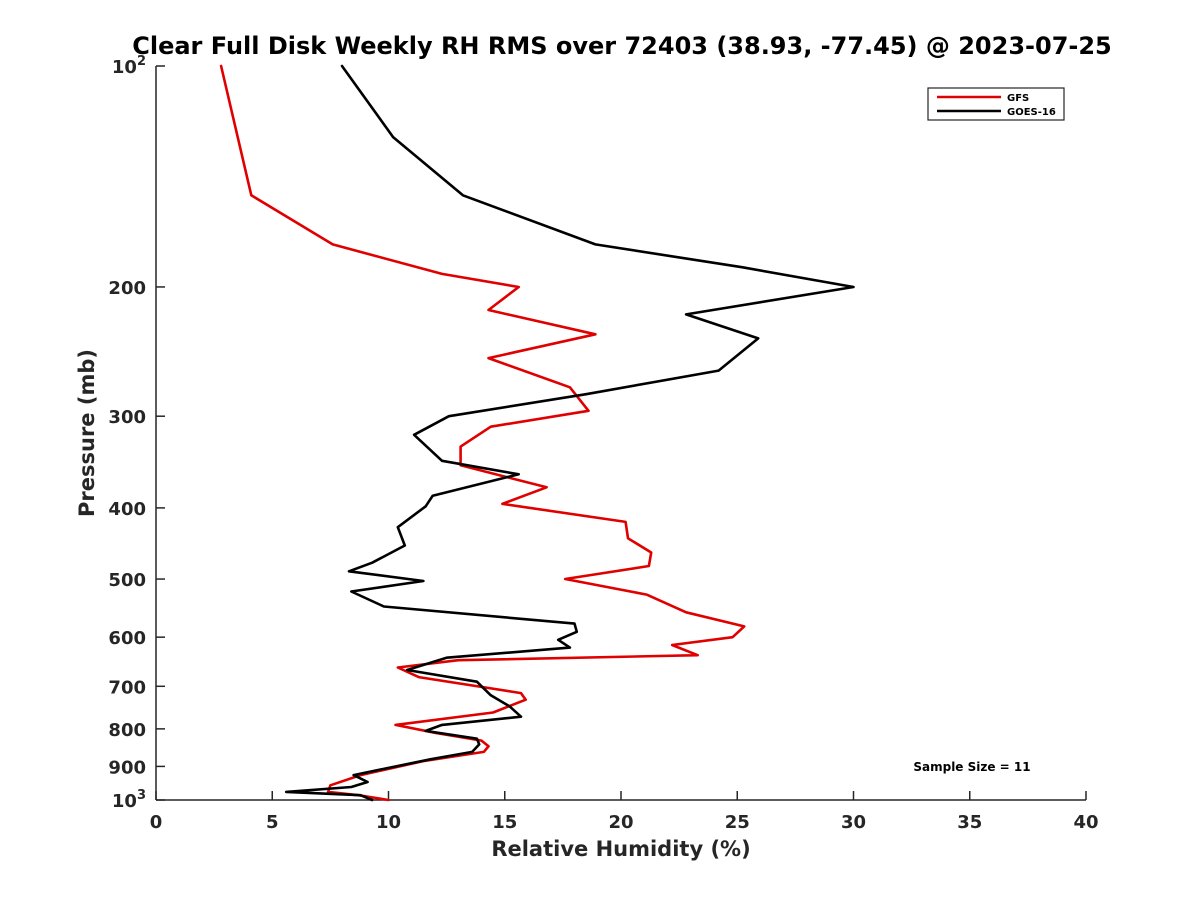  Describe the element at coordinates (504, 822) in the screenshot. I see `x-tick-label: 15` at that location.